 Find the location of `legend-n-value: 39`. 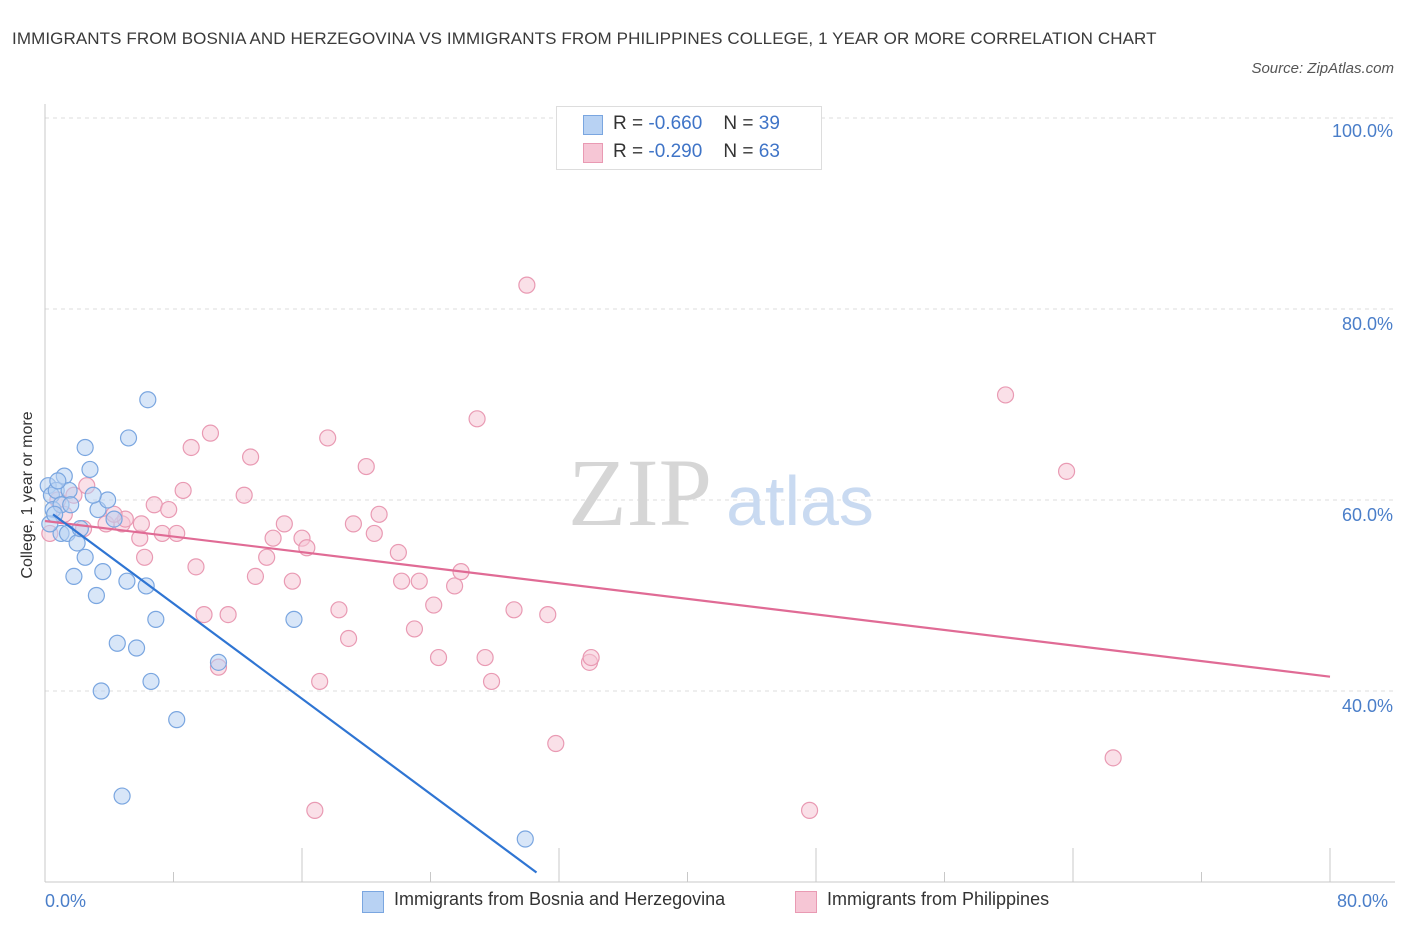

legend-n-value: 39 is located at coordinates (769, 123).